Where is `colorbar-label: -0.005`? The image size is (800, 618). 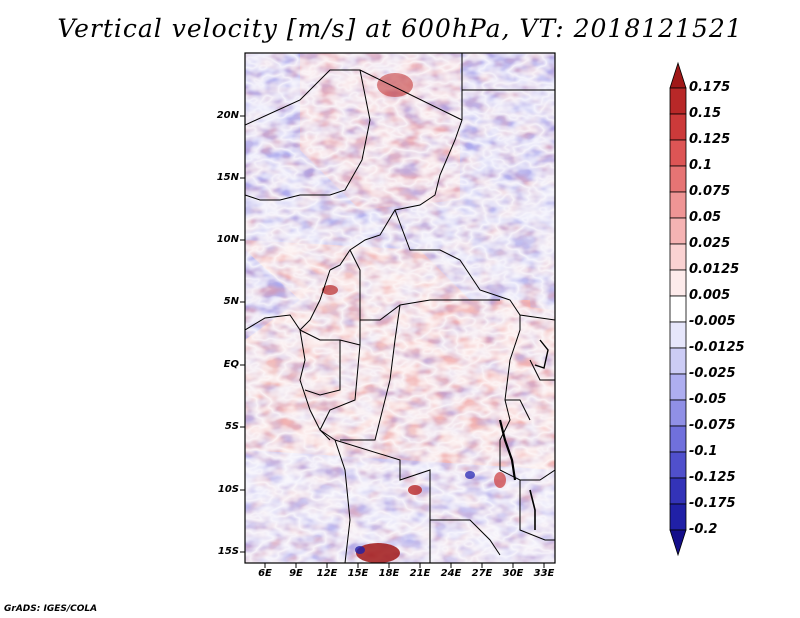
colorbar-label: -0.005 is located at coordinates (712, 321).